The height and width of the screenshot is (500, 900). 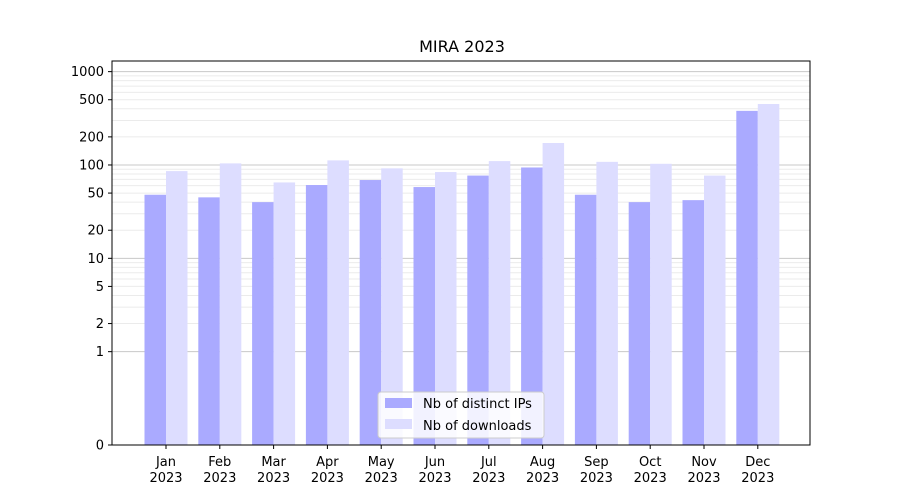 I want to click on x-tick-label: Dec 2023, so click(x=757, y=470).